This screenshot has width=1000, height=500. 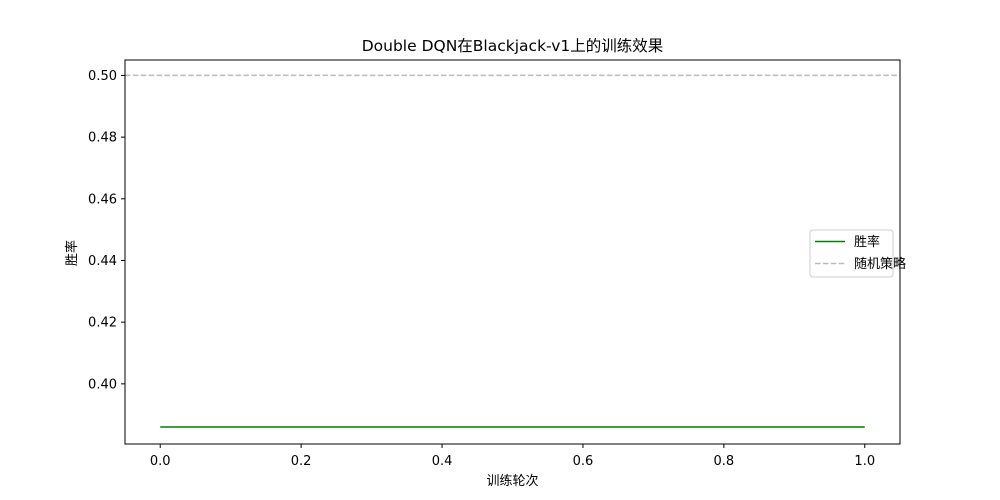 I want to click on x-tick-label: 0.2, so click(x=301, y=461).